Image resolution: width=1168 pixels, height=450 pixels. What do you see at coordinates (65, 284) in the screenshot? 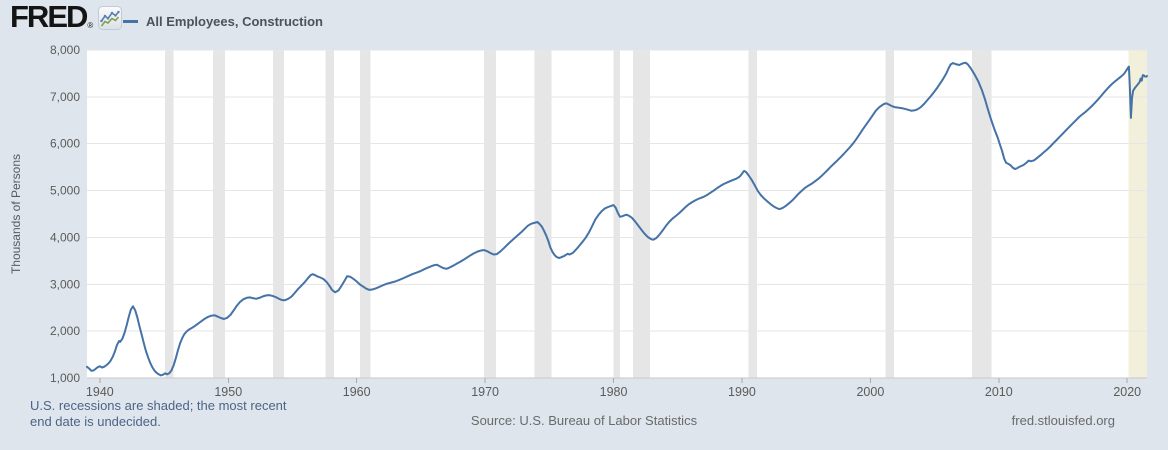
I see `y-axis-tick-label: 3,000` at bounding box center [65, 284].